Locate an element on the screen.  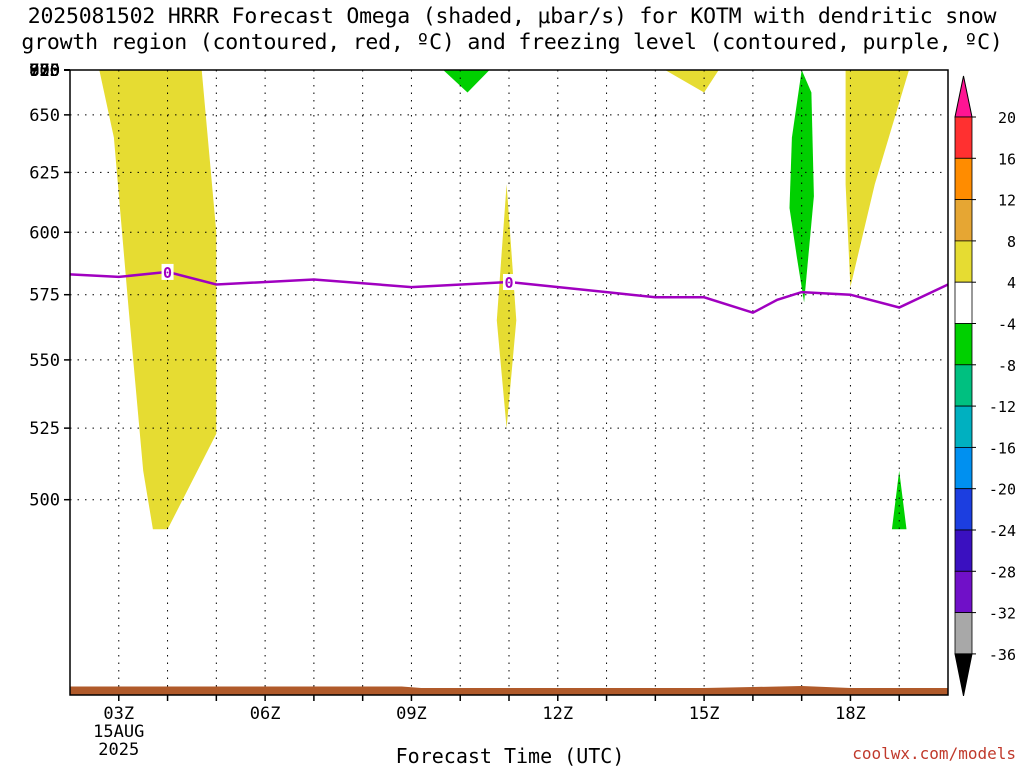
colorbar-label: -24 is located at coordinates (1002, 531).